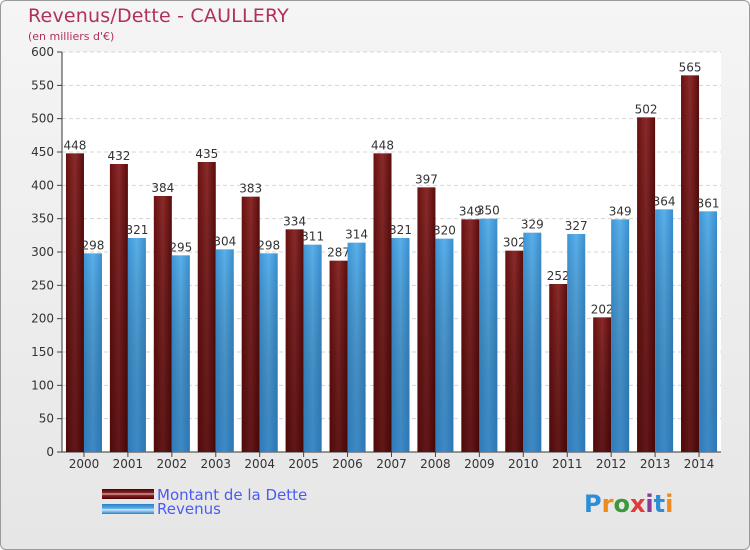  I want to click on data-label-revenus: 329, so click(532, 225).